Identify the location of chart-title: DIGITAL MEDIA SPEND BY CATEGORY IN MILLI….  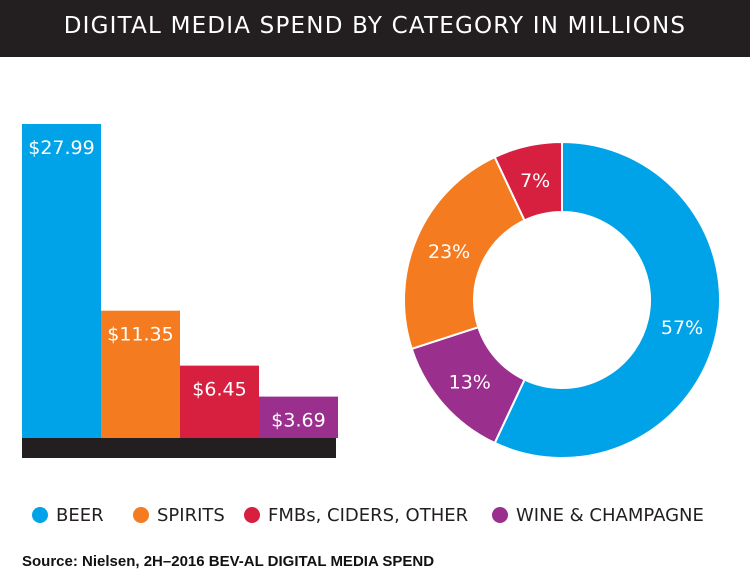
(375, 26).